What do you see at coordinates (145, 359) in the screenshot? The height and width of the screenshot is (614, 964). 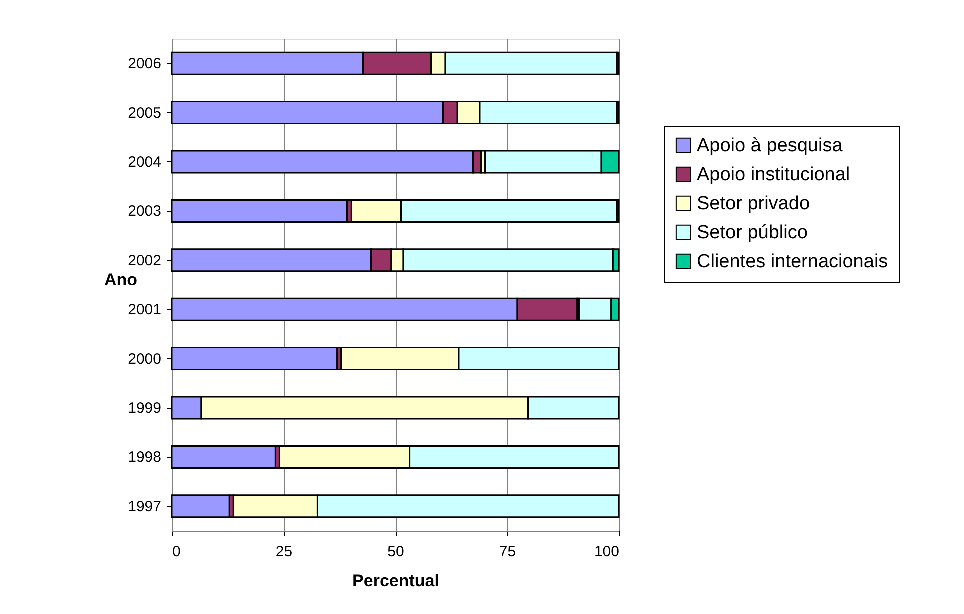 I see `y-tick-label: 2000` at bounding box center [145, 359].